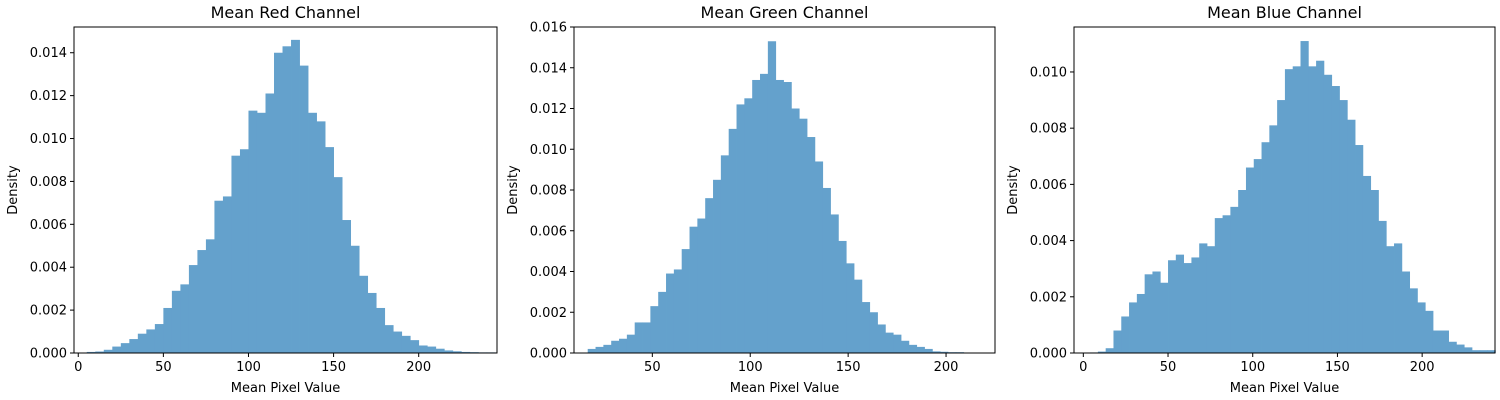 This screenshot has height=400, width=1500. What do you see at coordinates (286, 12) in the screenshot?
I see `chart-title: Mean Red Channel` at bounding box center [286, 12].